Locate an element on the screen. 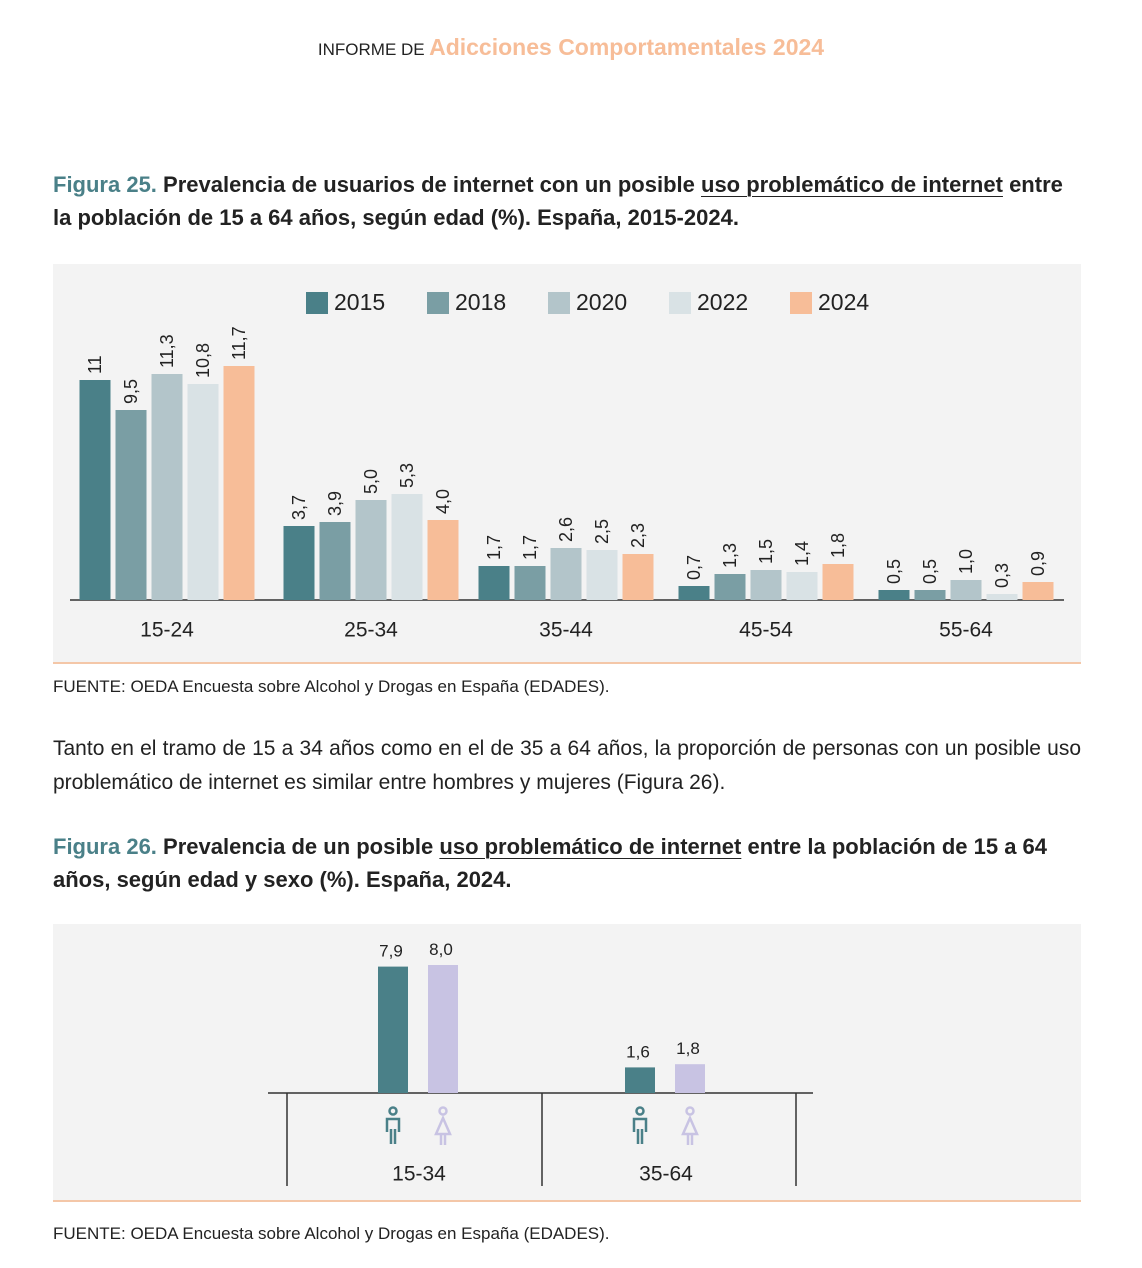 This screenshot has width=1142, height=1268. value-label: 1,0 is located at coordinates (966, 561).